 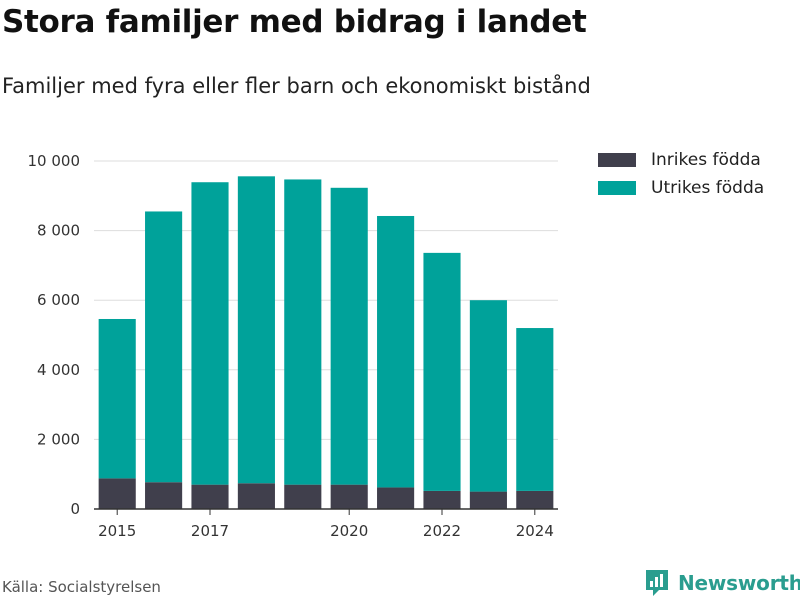 I want to click on x-tick-label: 2015, so click(x=117, y=531).